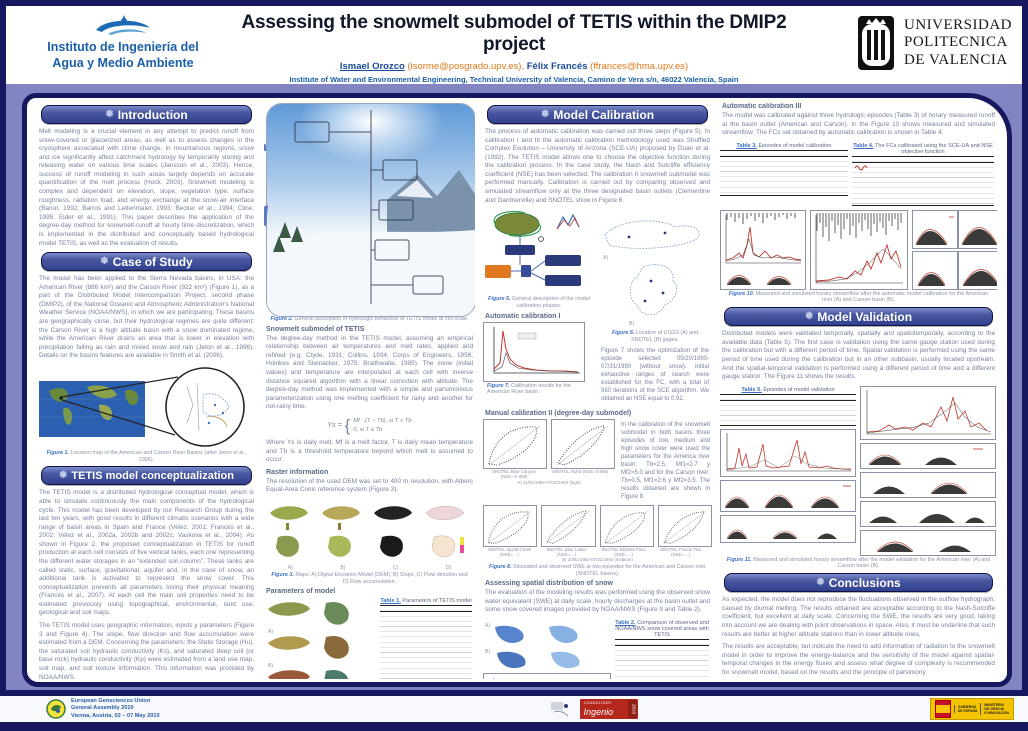 This screenshot has height=731, width=1028. I want to click on author1-email-link: (isorme@posgrado.upv.es),, so click(466, 66).